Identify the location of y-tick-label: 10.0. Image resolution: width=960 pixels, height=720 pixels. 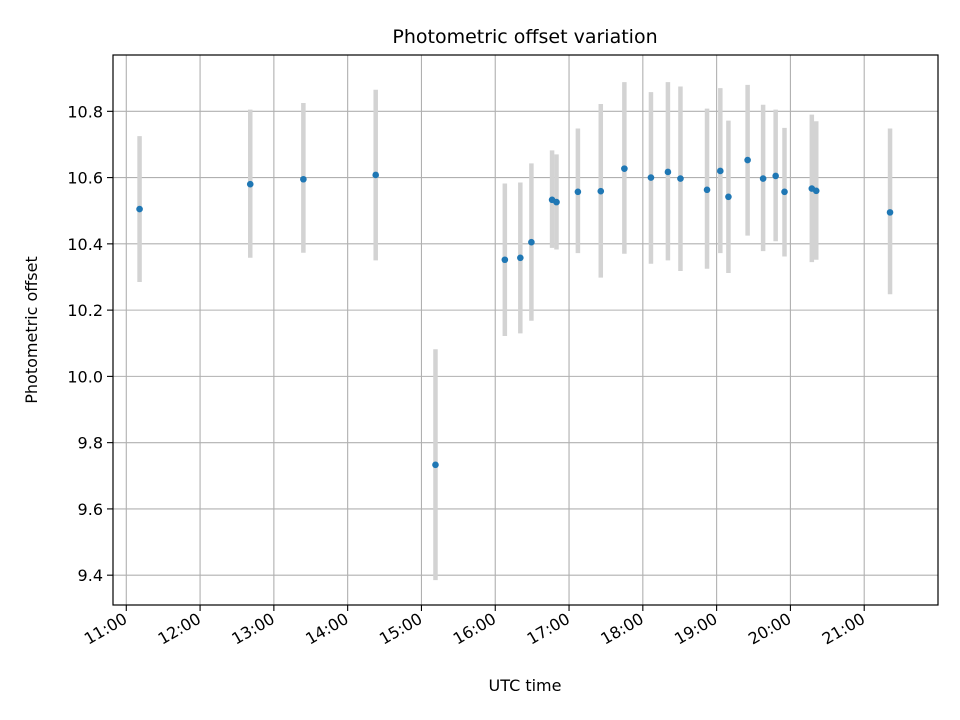
(85, 376).